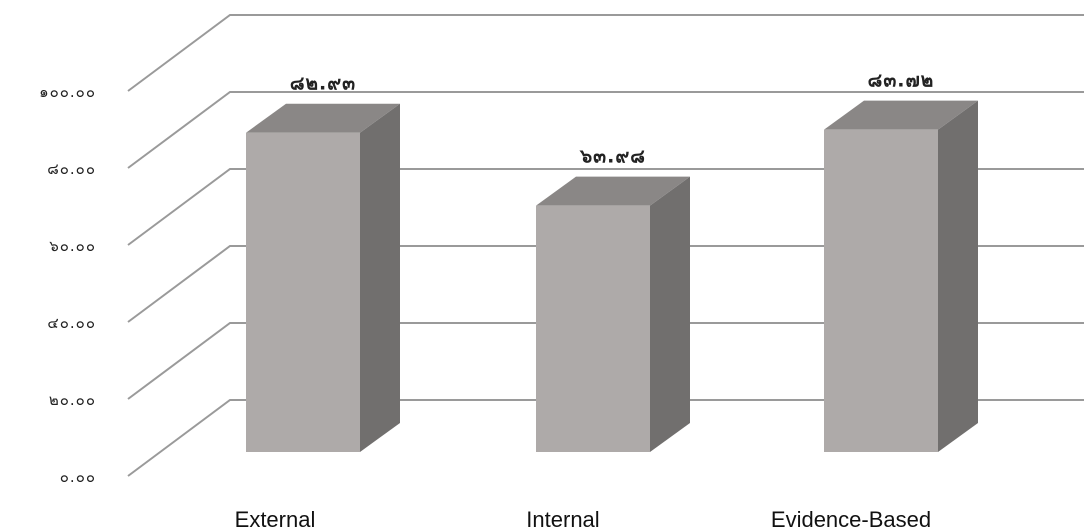 The width and height of the screenshot is (1084, 529). I want to click on y-tick-label: ๖๐.๐๐, so click(72, 246).